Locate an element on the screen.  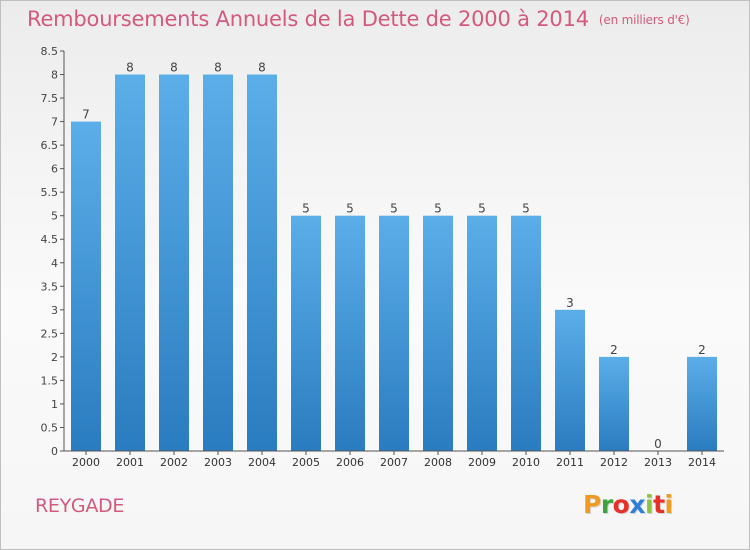
bar-value-label: 0 is located at coordinates (658, 444).